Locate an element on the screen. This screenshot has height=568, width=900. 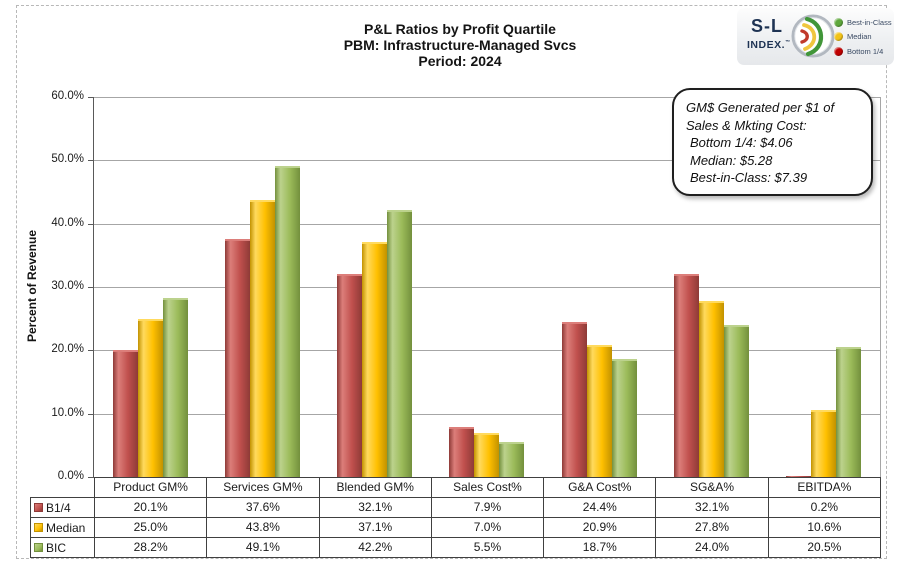
table-row-header-label: BIC is located at coordinates (56, 547).